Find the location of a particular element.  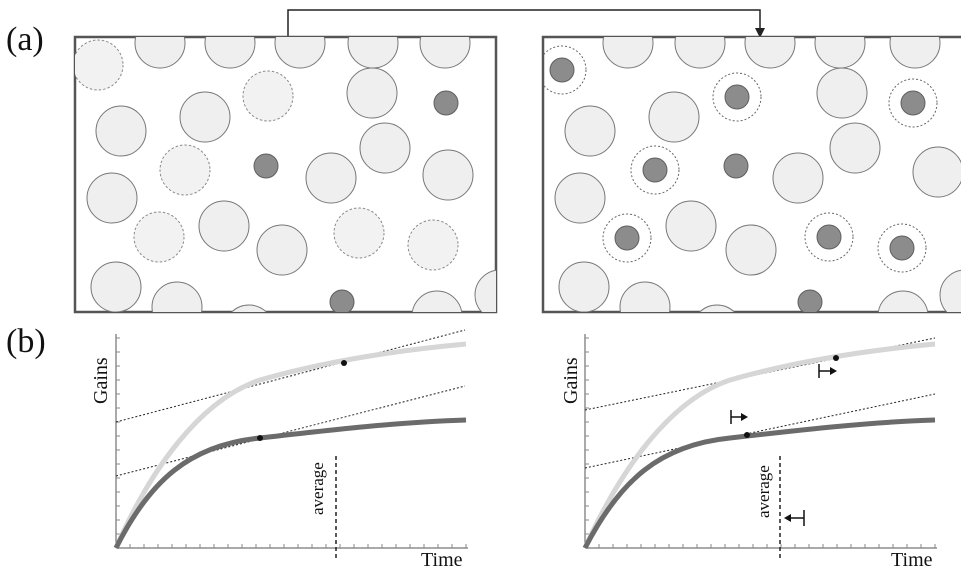

rich-patch-shift-arrow is located at coordinates (827, 371).